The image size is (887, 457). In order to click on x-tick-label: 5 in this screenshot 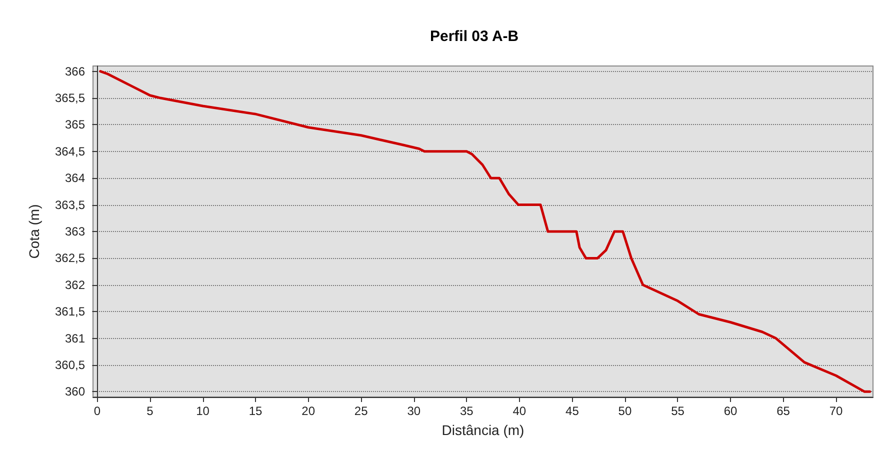, I will do `click(150, 411)`.